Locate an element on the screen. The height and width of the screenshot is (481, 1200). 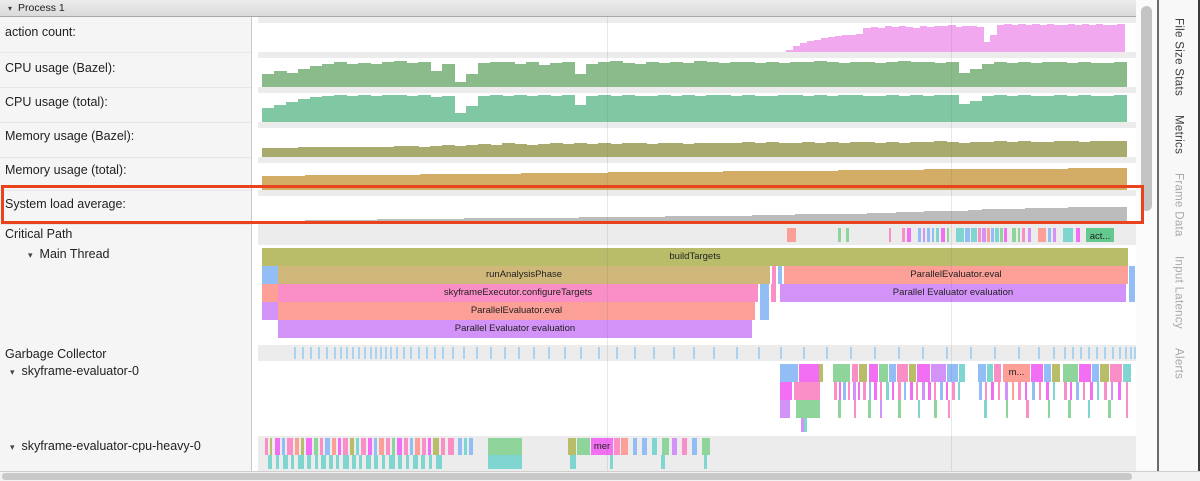
counter-label-cpu-bazel: CPU usage (Bazel): is located at coordinates (60, 68).